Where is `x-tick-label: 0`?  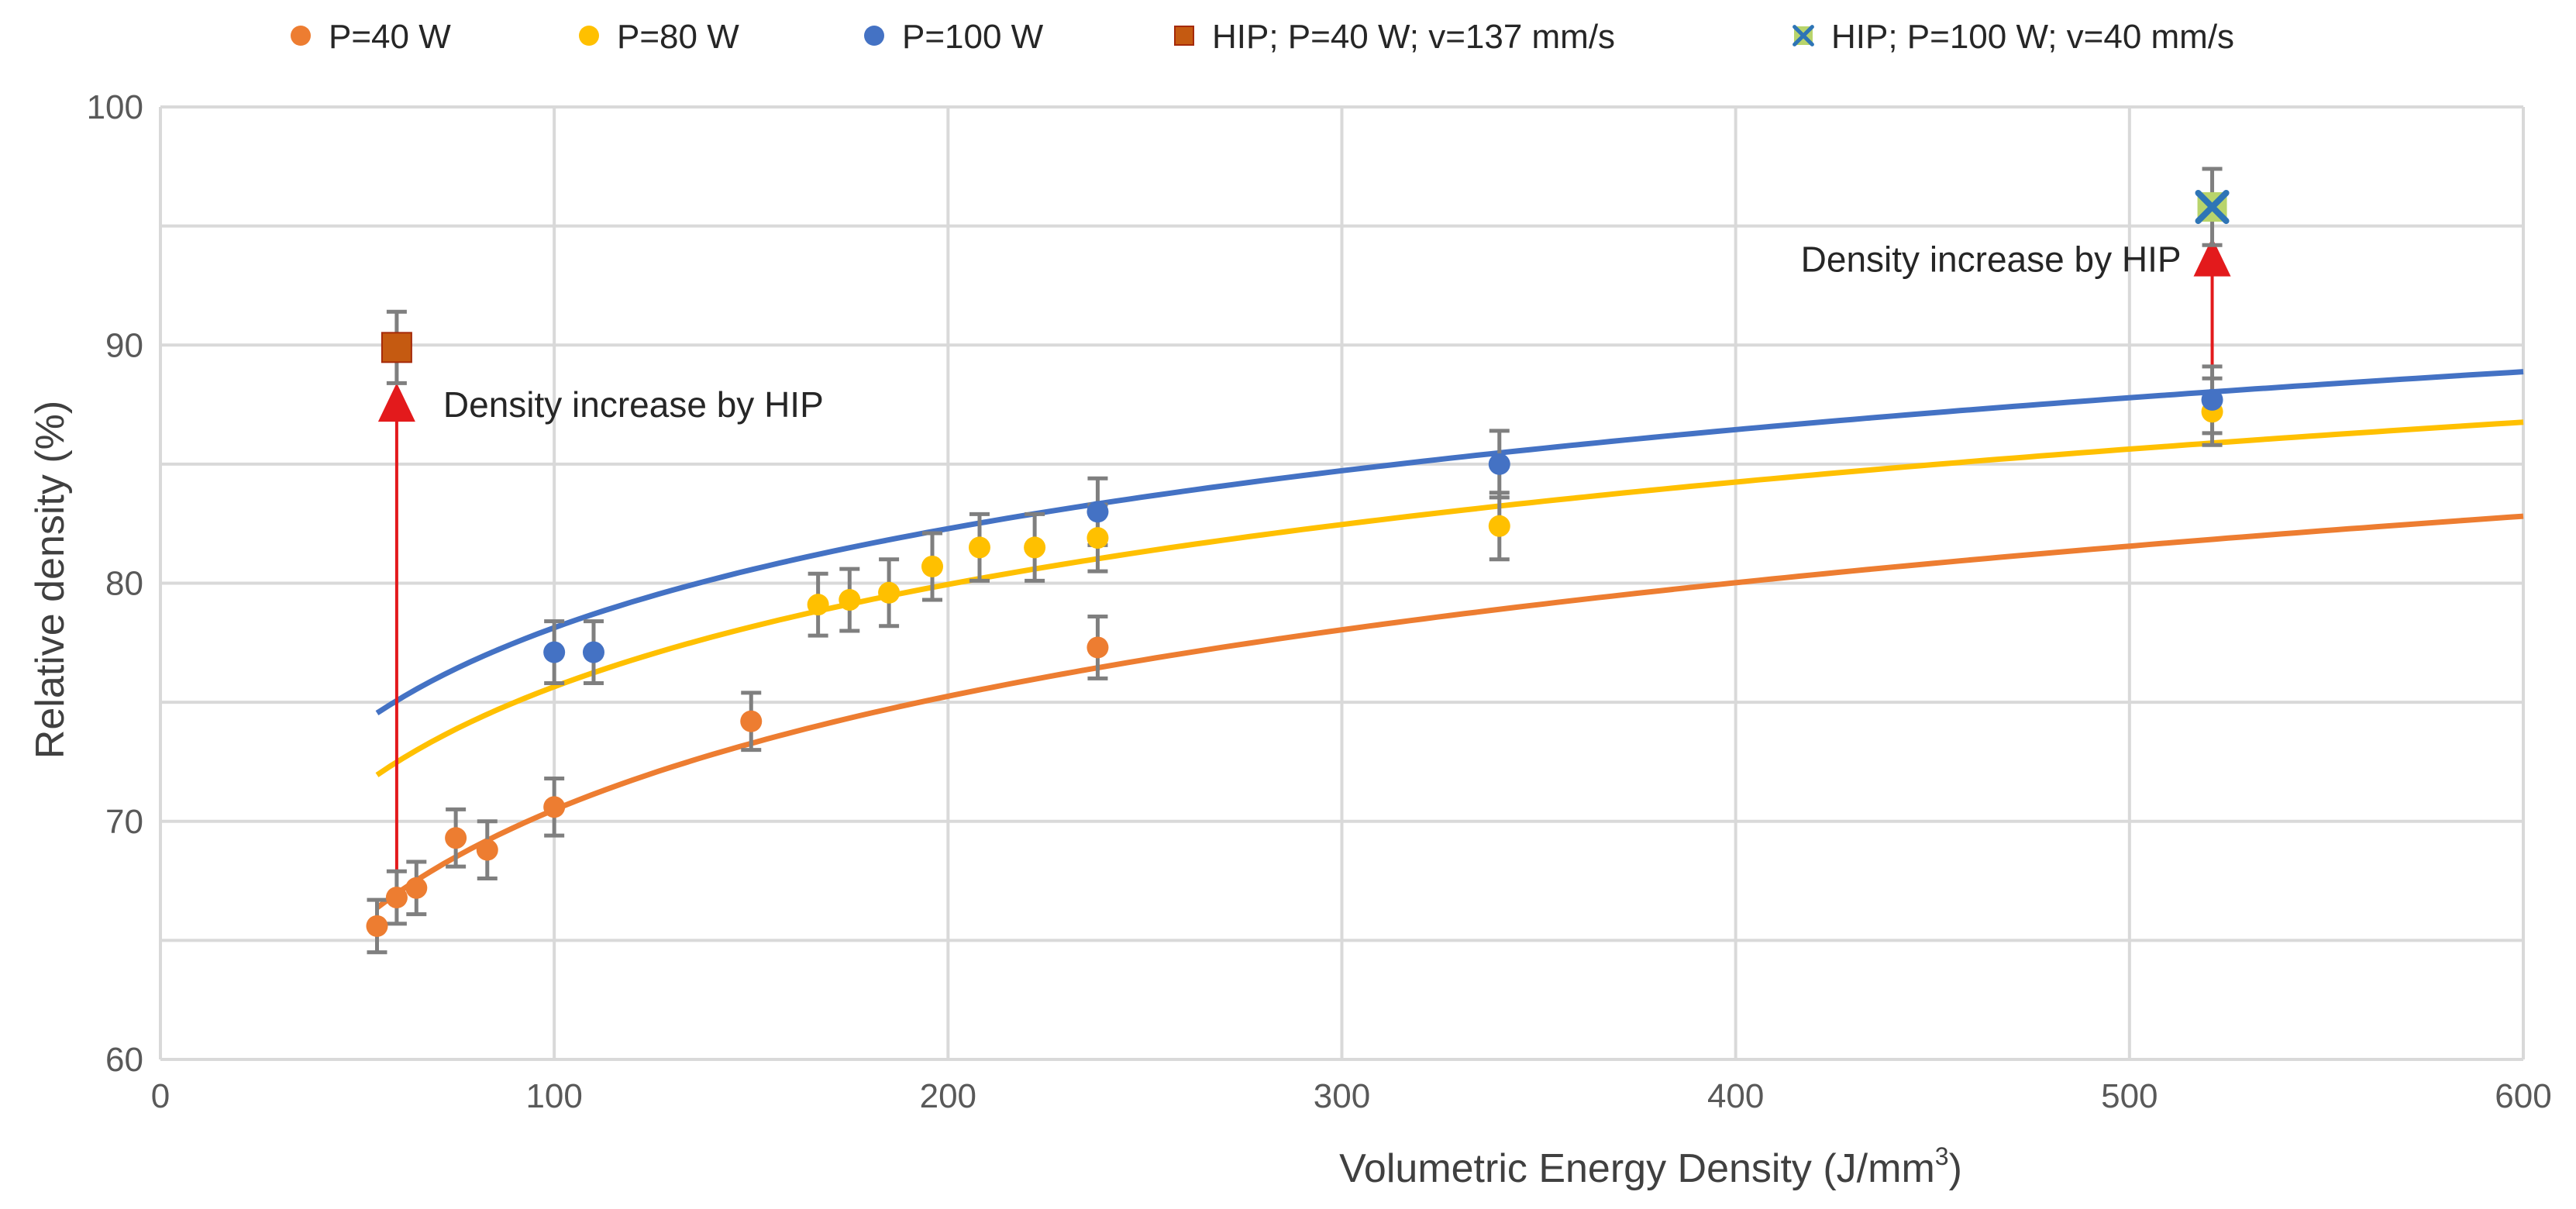
x-tick-label: 0 is located at coordinates (160, 1096).